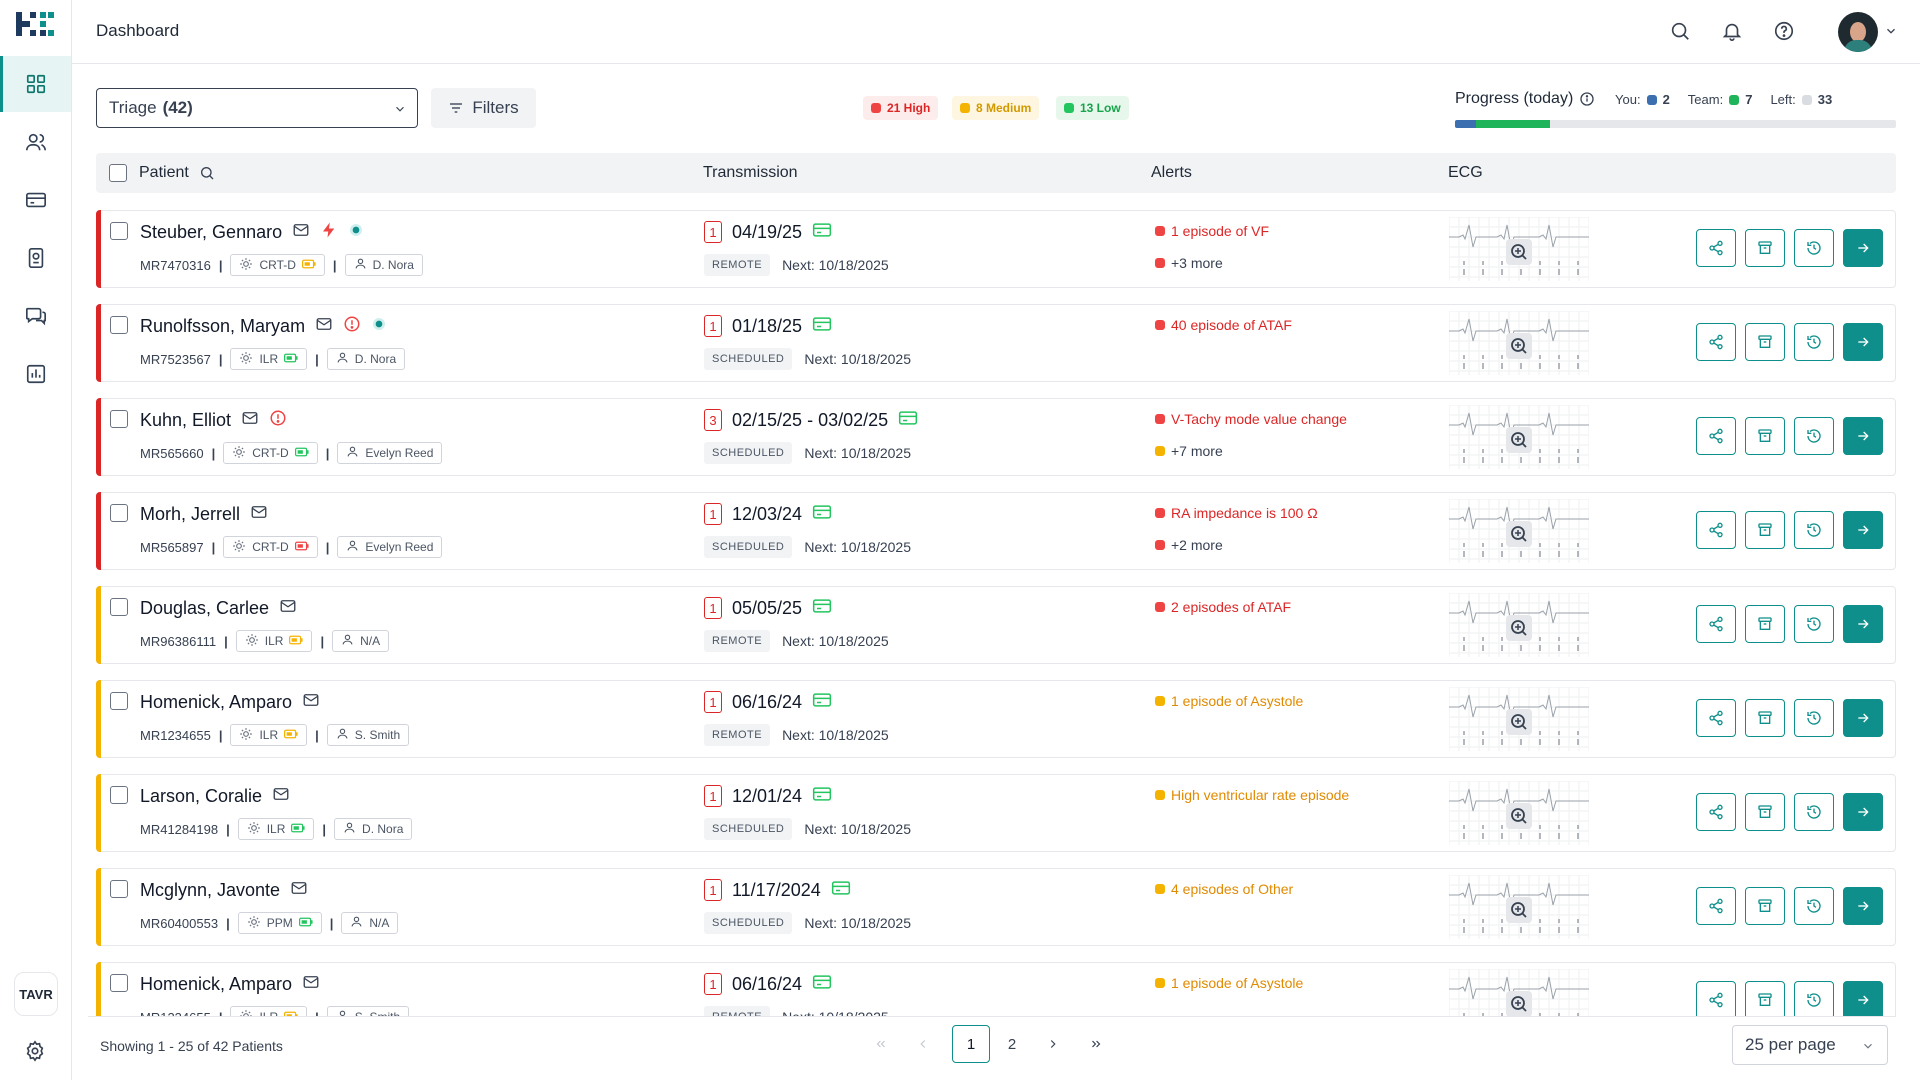 This screenshot has height=1080, width=1920. What do you see at coordinates (207, 173) in the screenshot?
I see `search-icon` at bounding box center [207, 173].